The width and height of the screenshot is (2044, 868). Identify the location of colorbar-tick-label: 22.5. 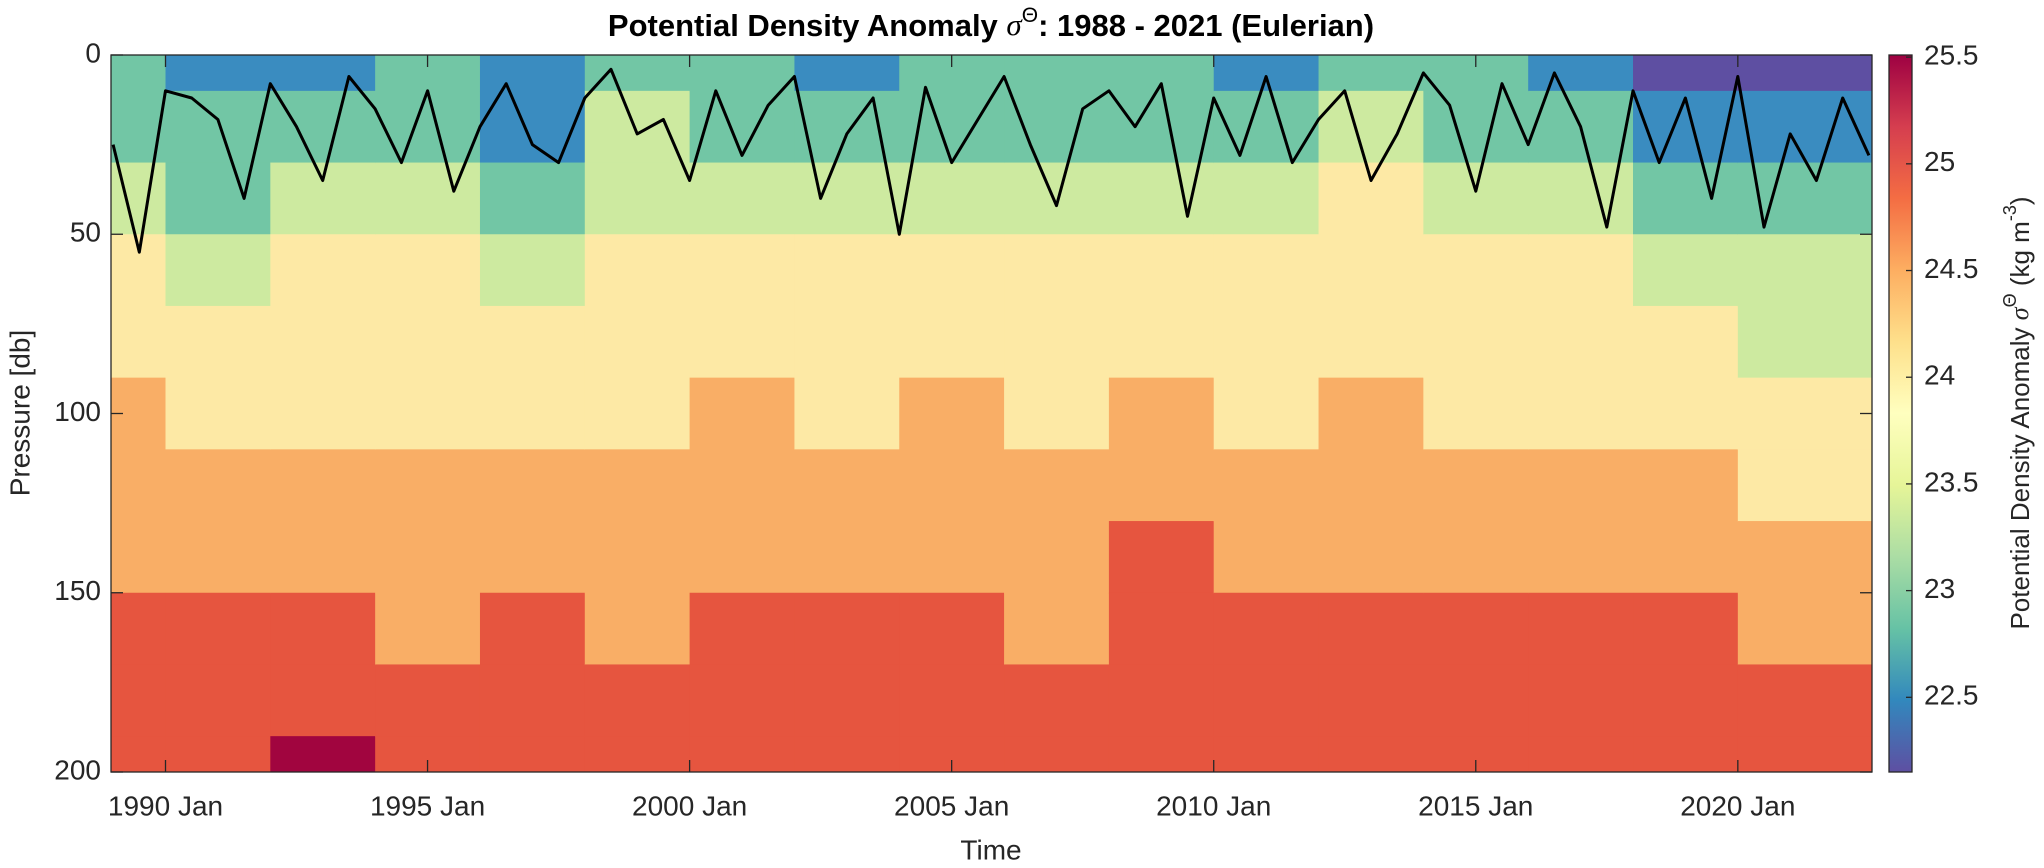
(1951, 695).